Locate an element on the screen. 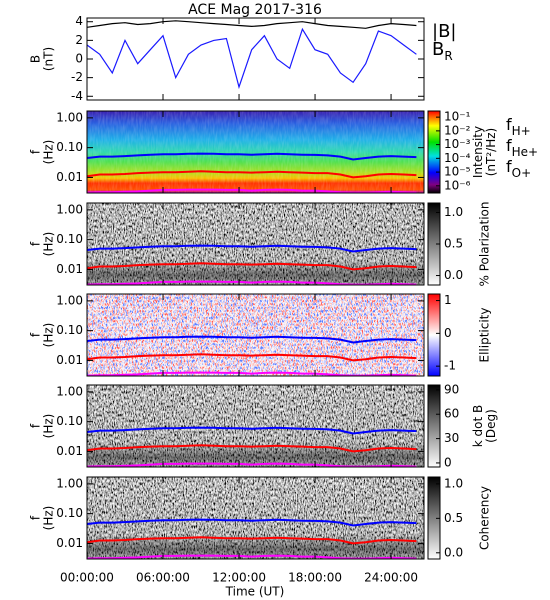 This screenshot has width=550, height=600. y-axis-title: (nT) is located at coordinates (49, 59).